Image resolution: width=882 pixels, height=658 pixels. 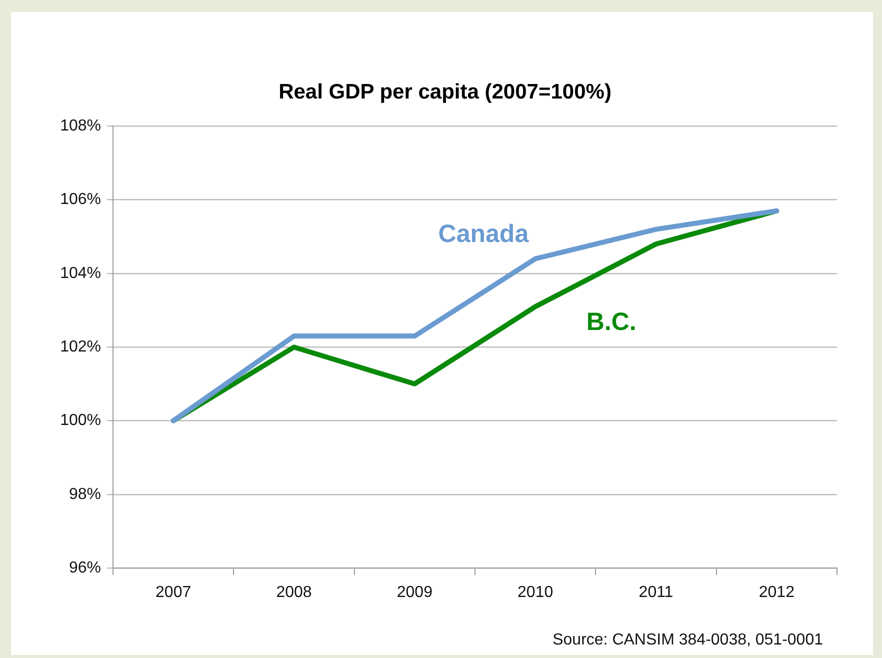 What do you see at coordinates (80, 126) in the screenshot?
I see `y-tick-label: 108%` at bounding box center [80, 126].